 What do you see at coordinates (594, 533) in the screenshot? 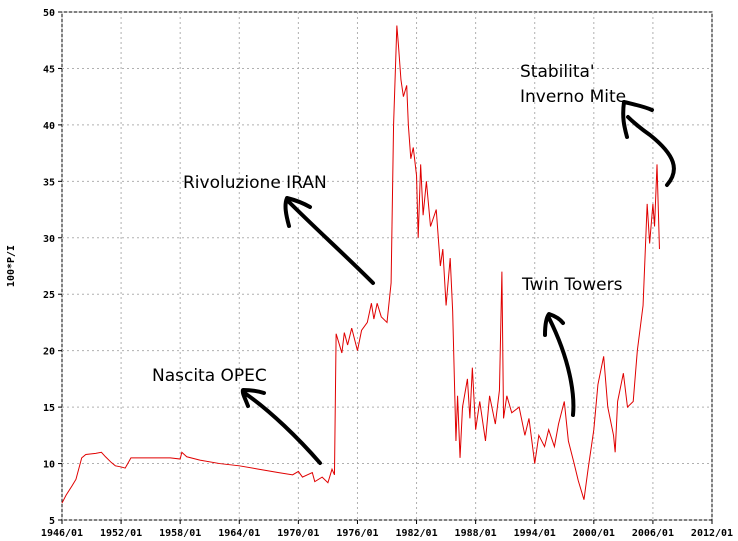
I see `x-tick-label: 2000/01` at bounding box center [594, 533].